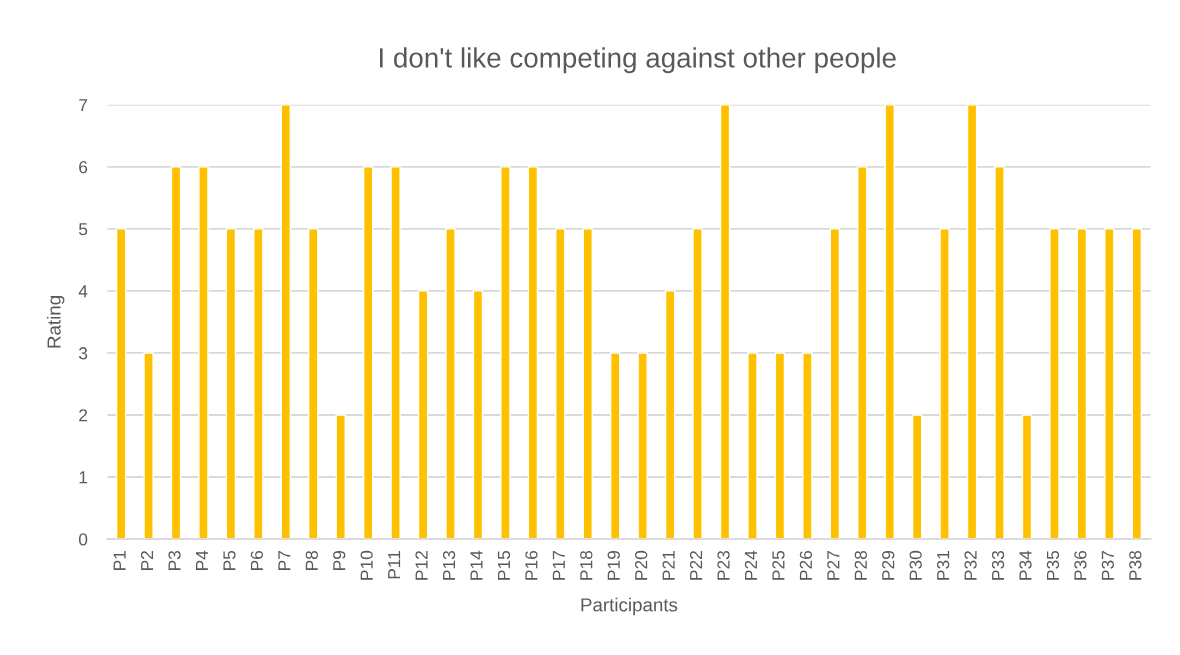  I want to click on x-tick-label: P5, so click(229, 560).